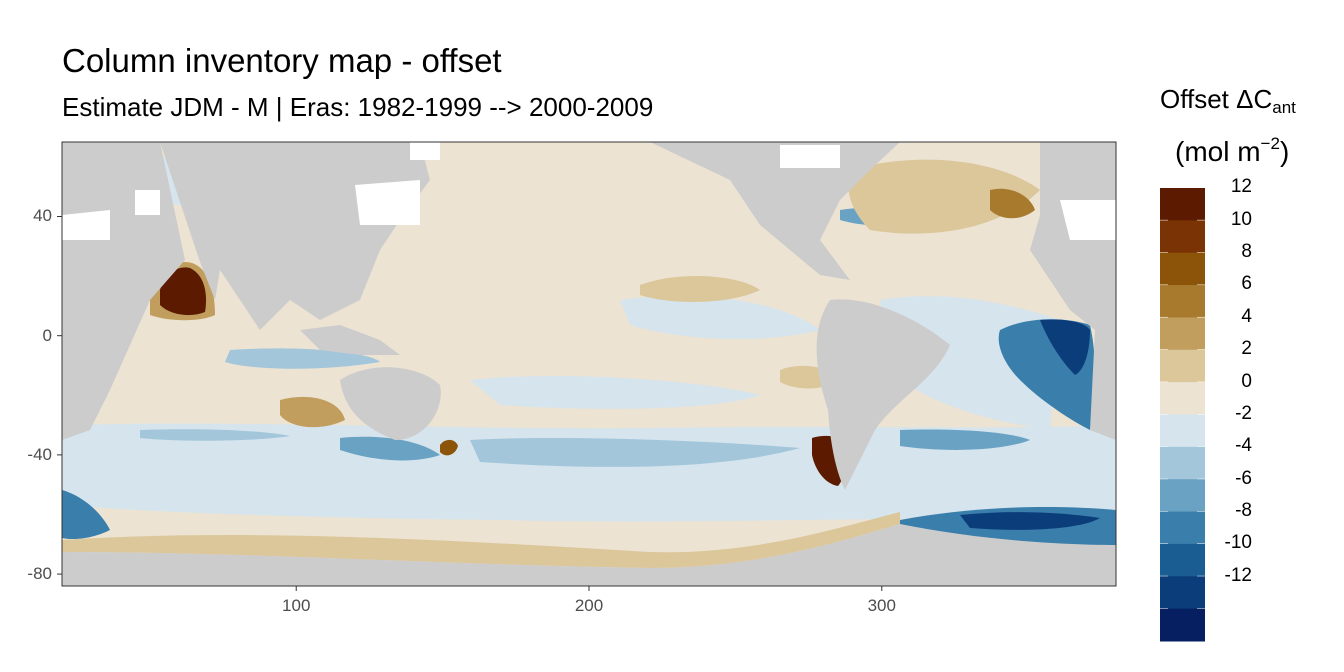 This screenshot has height=672, width=1344. What do you see at coordinates (183, 291) in the screenshot?
I see `arabian-sea-core` at bounding box center [183, 291].